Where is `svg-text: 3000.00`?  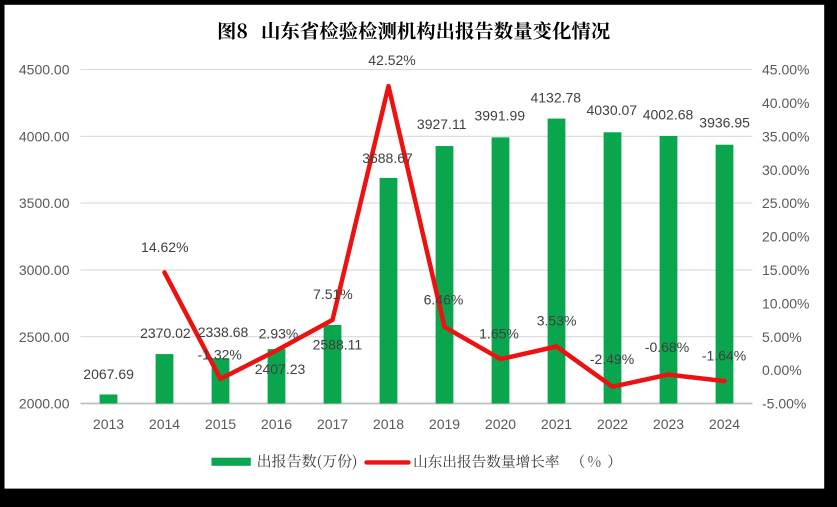
svg-text: 3000.00 is located at coordinates (44, 270).